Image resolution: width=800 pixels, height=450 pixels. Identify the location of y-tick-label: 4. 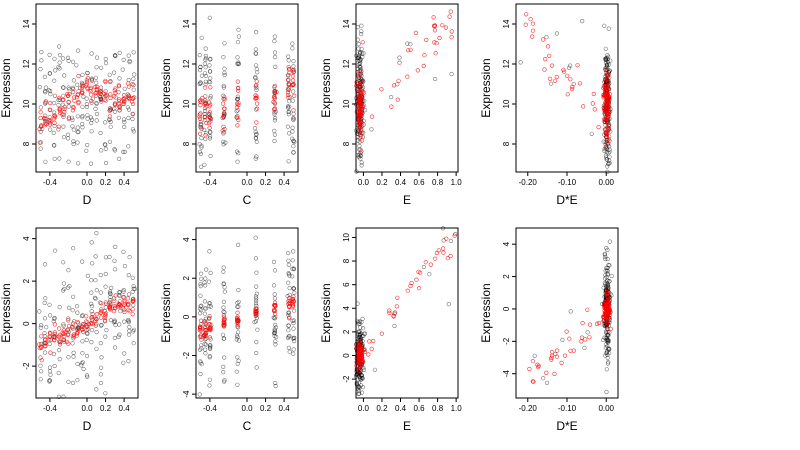
(26, 238).